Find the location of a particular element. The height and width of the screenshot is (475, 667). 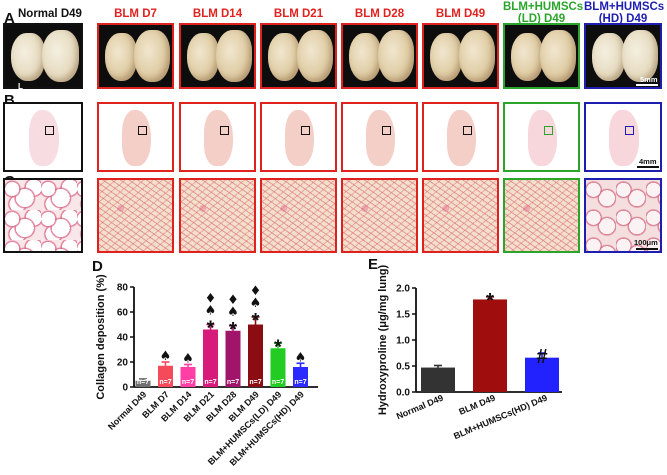

y-tick-label-0: 0.0 is located at coordinates (403, 393).